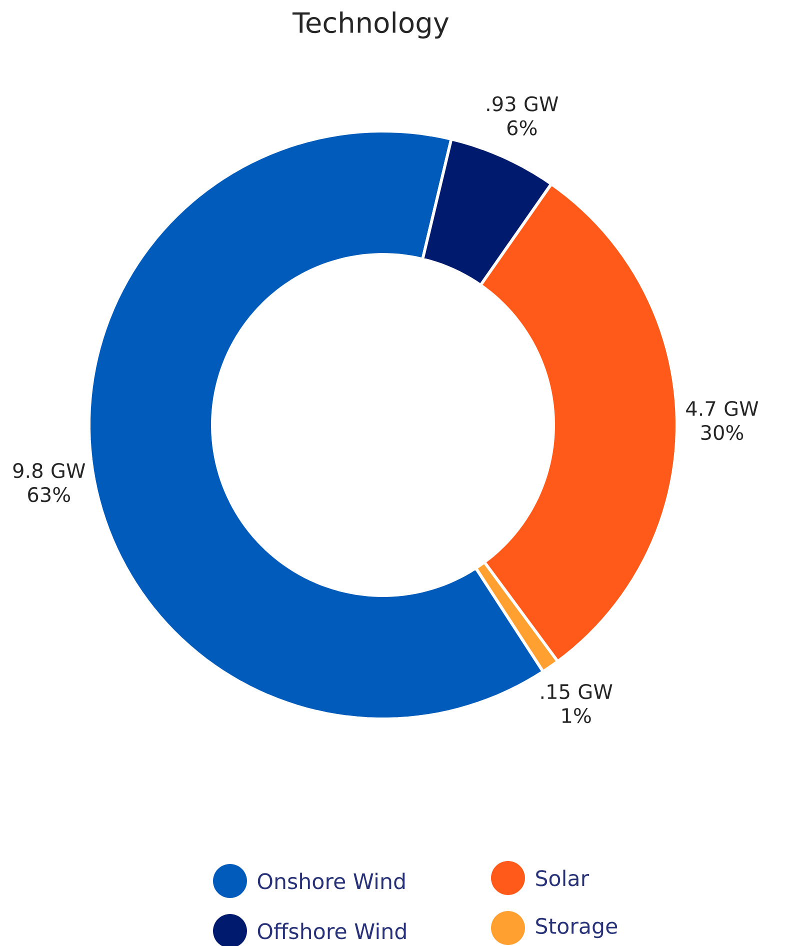 Image resolution: width=785 pixels, height=946 pixels. I want to click on legend-label: Offshore Wind, so click(332, 931).